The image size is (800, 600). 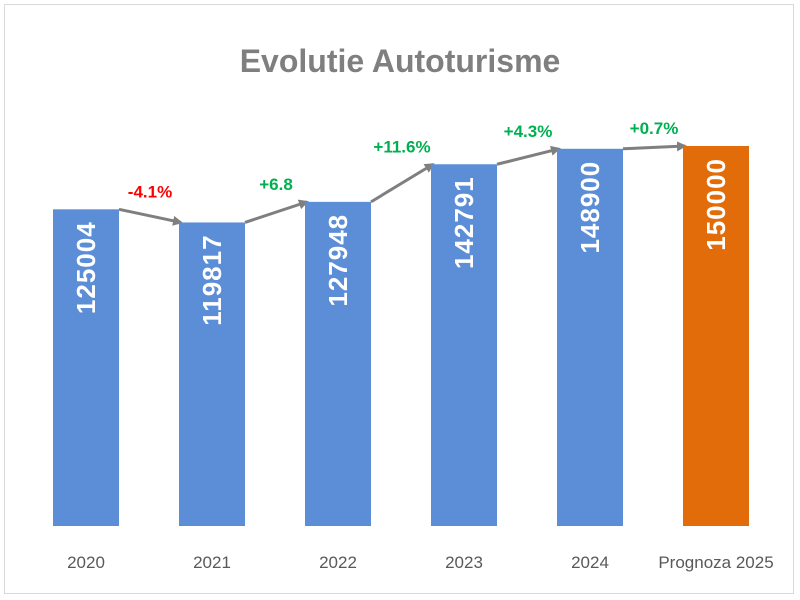 What do you see at coordinates (654, 128) in the screenshot?
I see `change-label: +0.7%` at bounding box center [654, 128].